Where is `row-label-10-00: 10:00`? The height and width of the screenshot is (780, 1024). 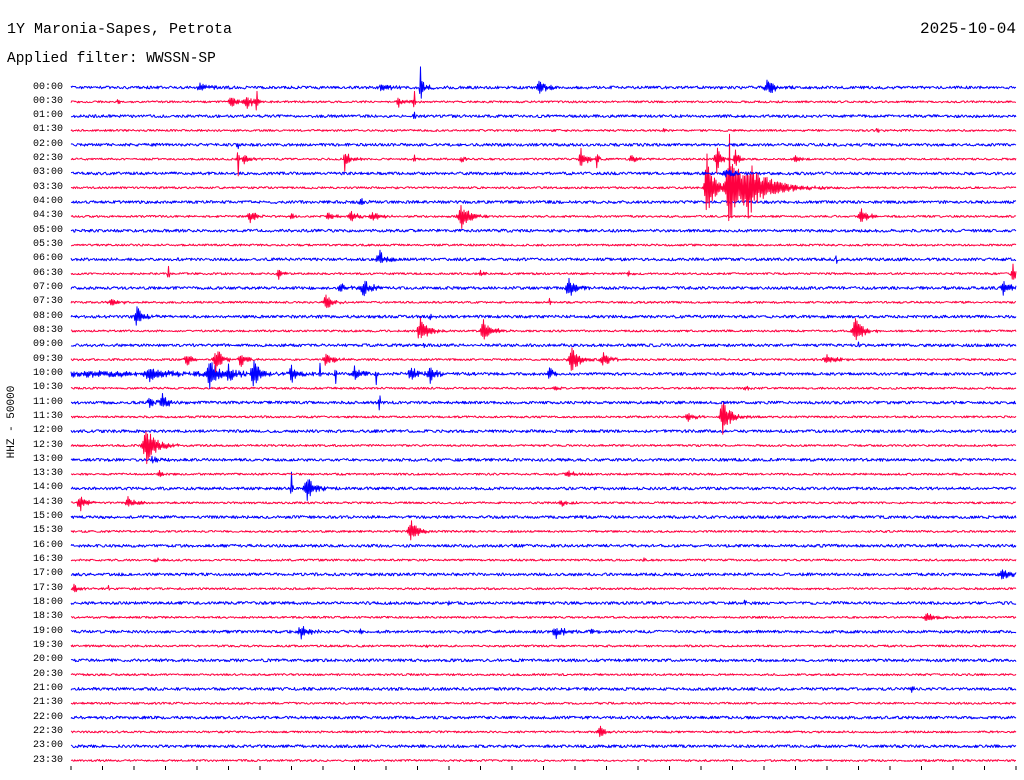 row-label-10-00: 10:00 is located at coordinates (47, 373).